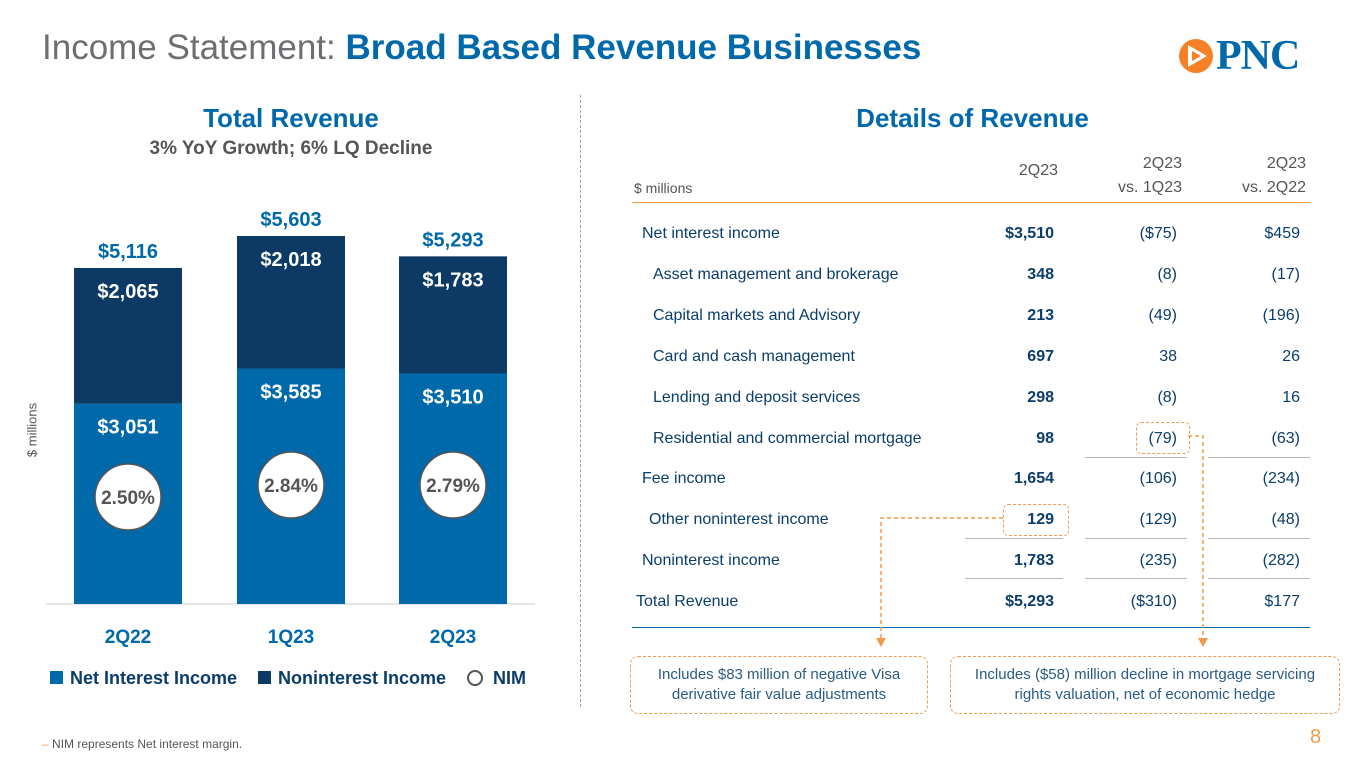  Describe the element at coordinates (147, 744) in the screenshot. I see `footnote-text: NIM represents Net interest margin.` at that location.